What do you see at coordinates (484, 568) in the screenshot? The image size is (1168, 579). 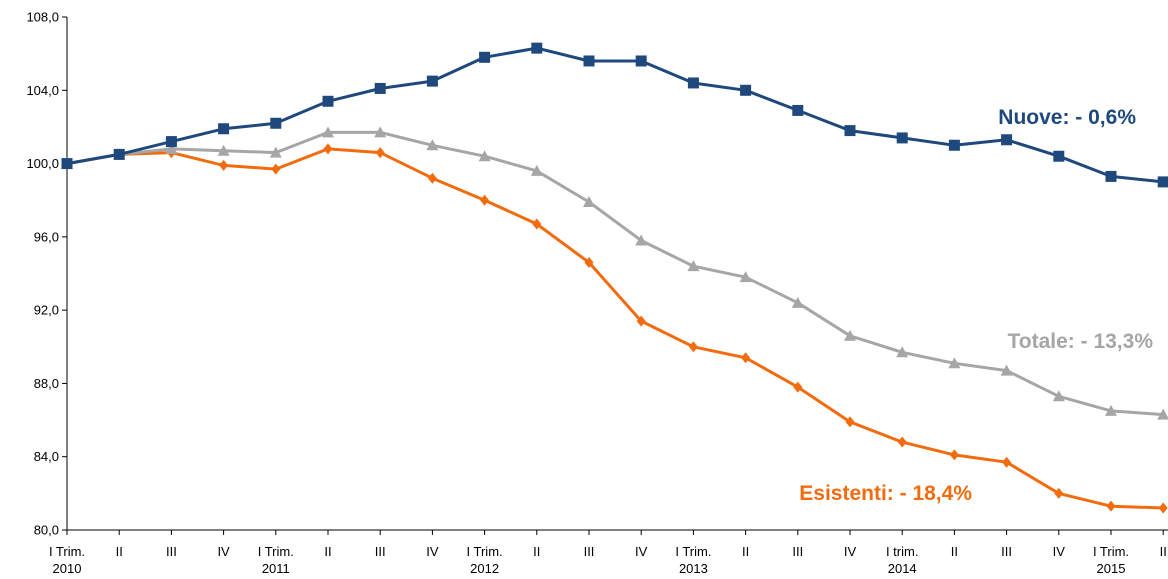 I see `x-year-label: 2012` at bounding box center [484, 568].